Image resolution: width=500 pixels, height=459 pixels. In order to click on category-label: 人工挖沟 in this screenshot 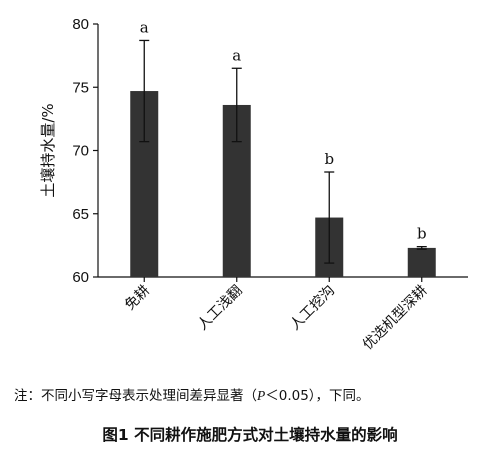, I will do `click(312, 308)`.